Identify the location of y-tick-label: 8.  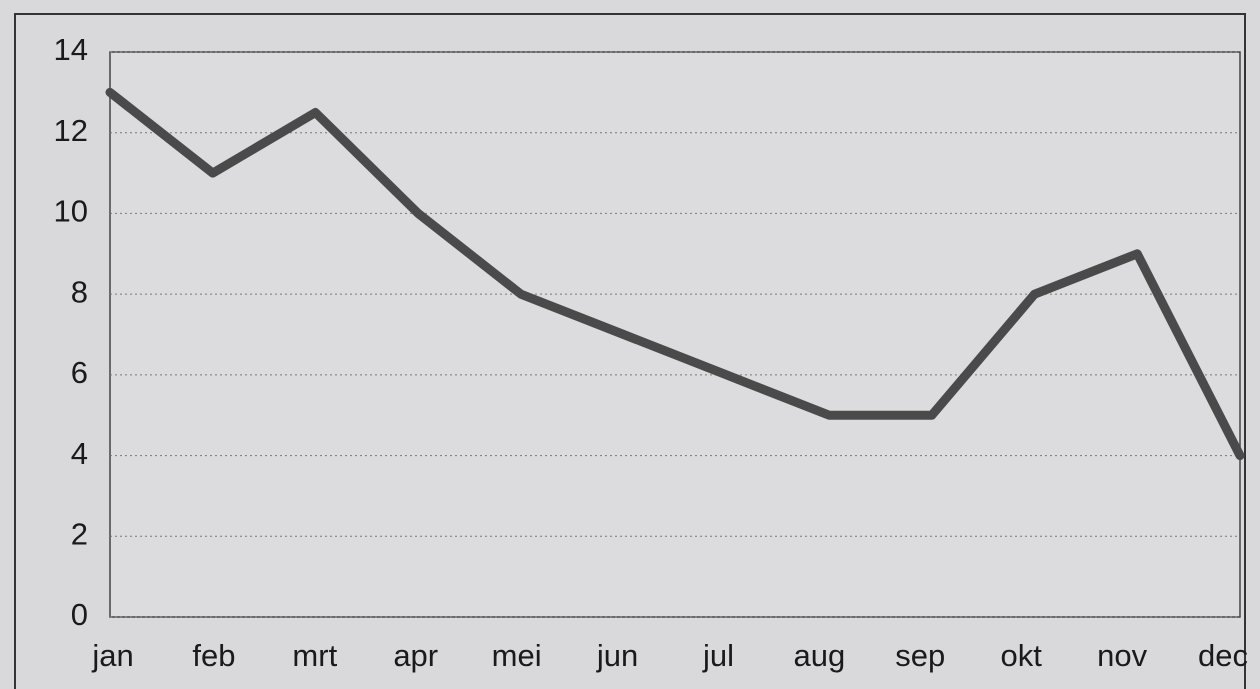
(79, 291).